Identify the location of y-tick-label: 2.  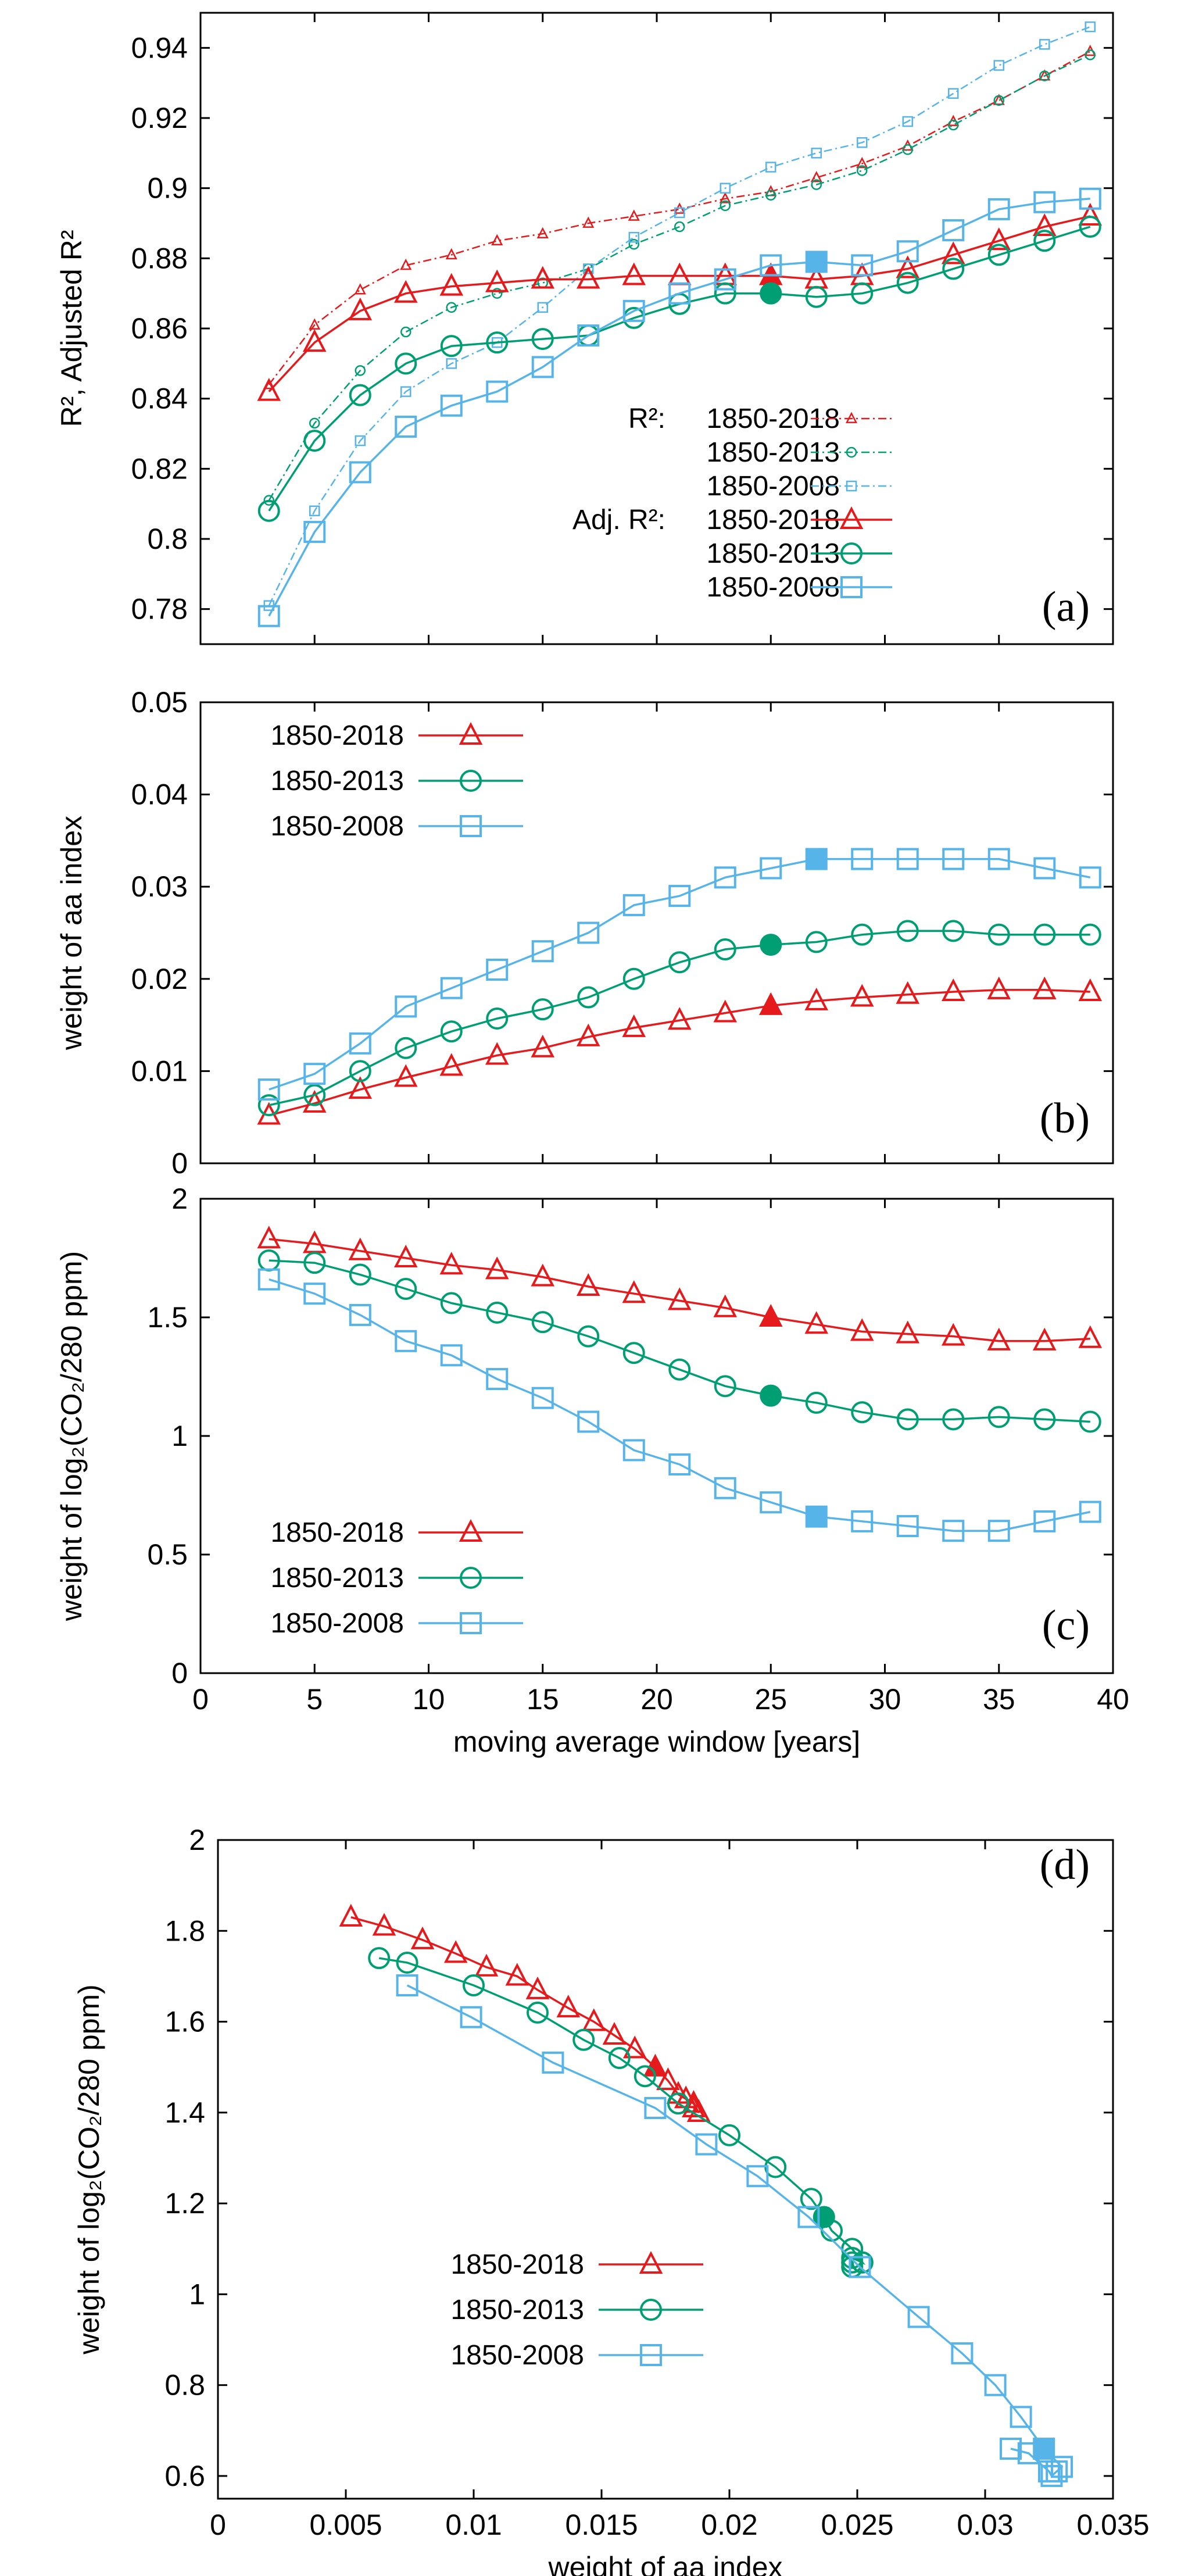
(197, 1840).